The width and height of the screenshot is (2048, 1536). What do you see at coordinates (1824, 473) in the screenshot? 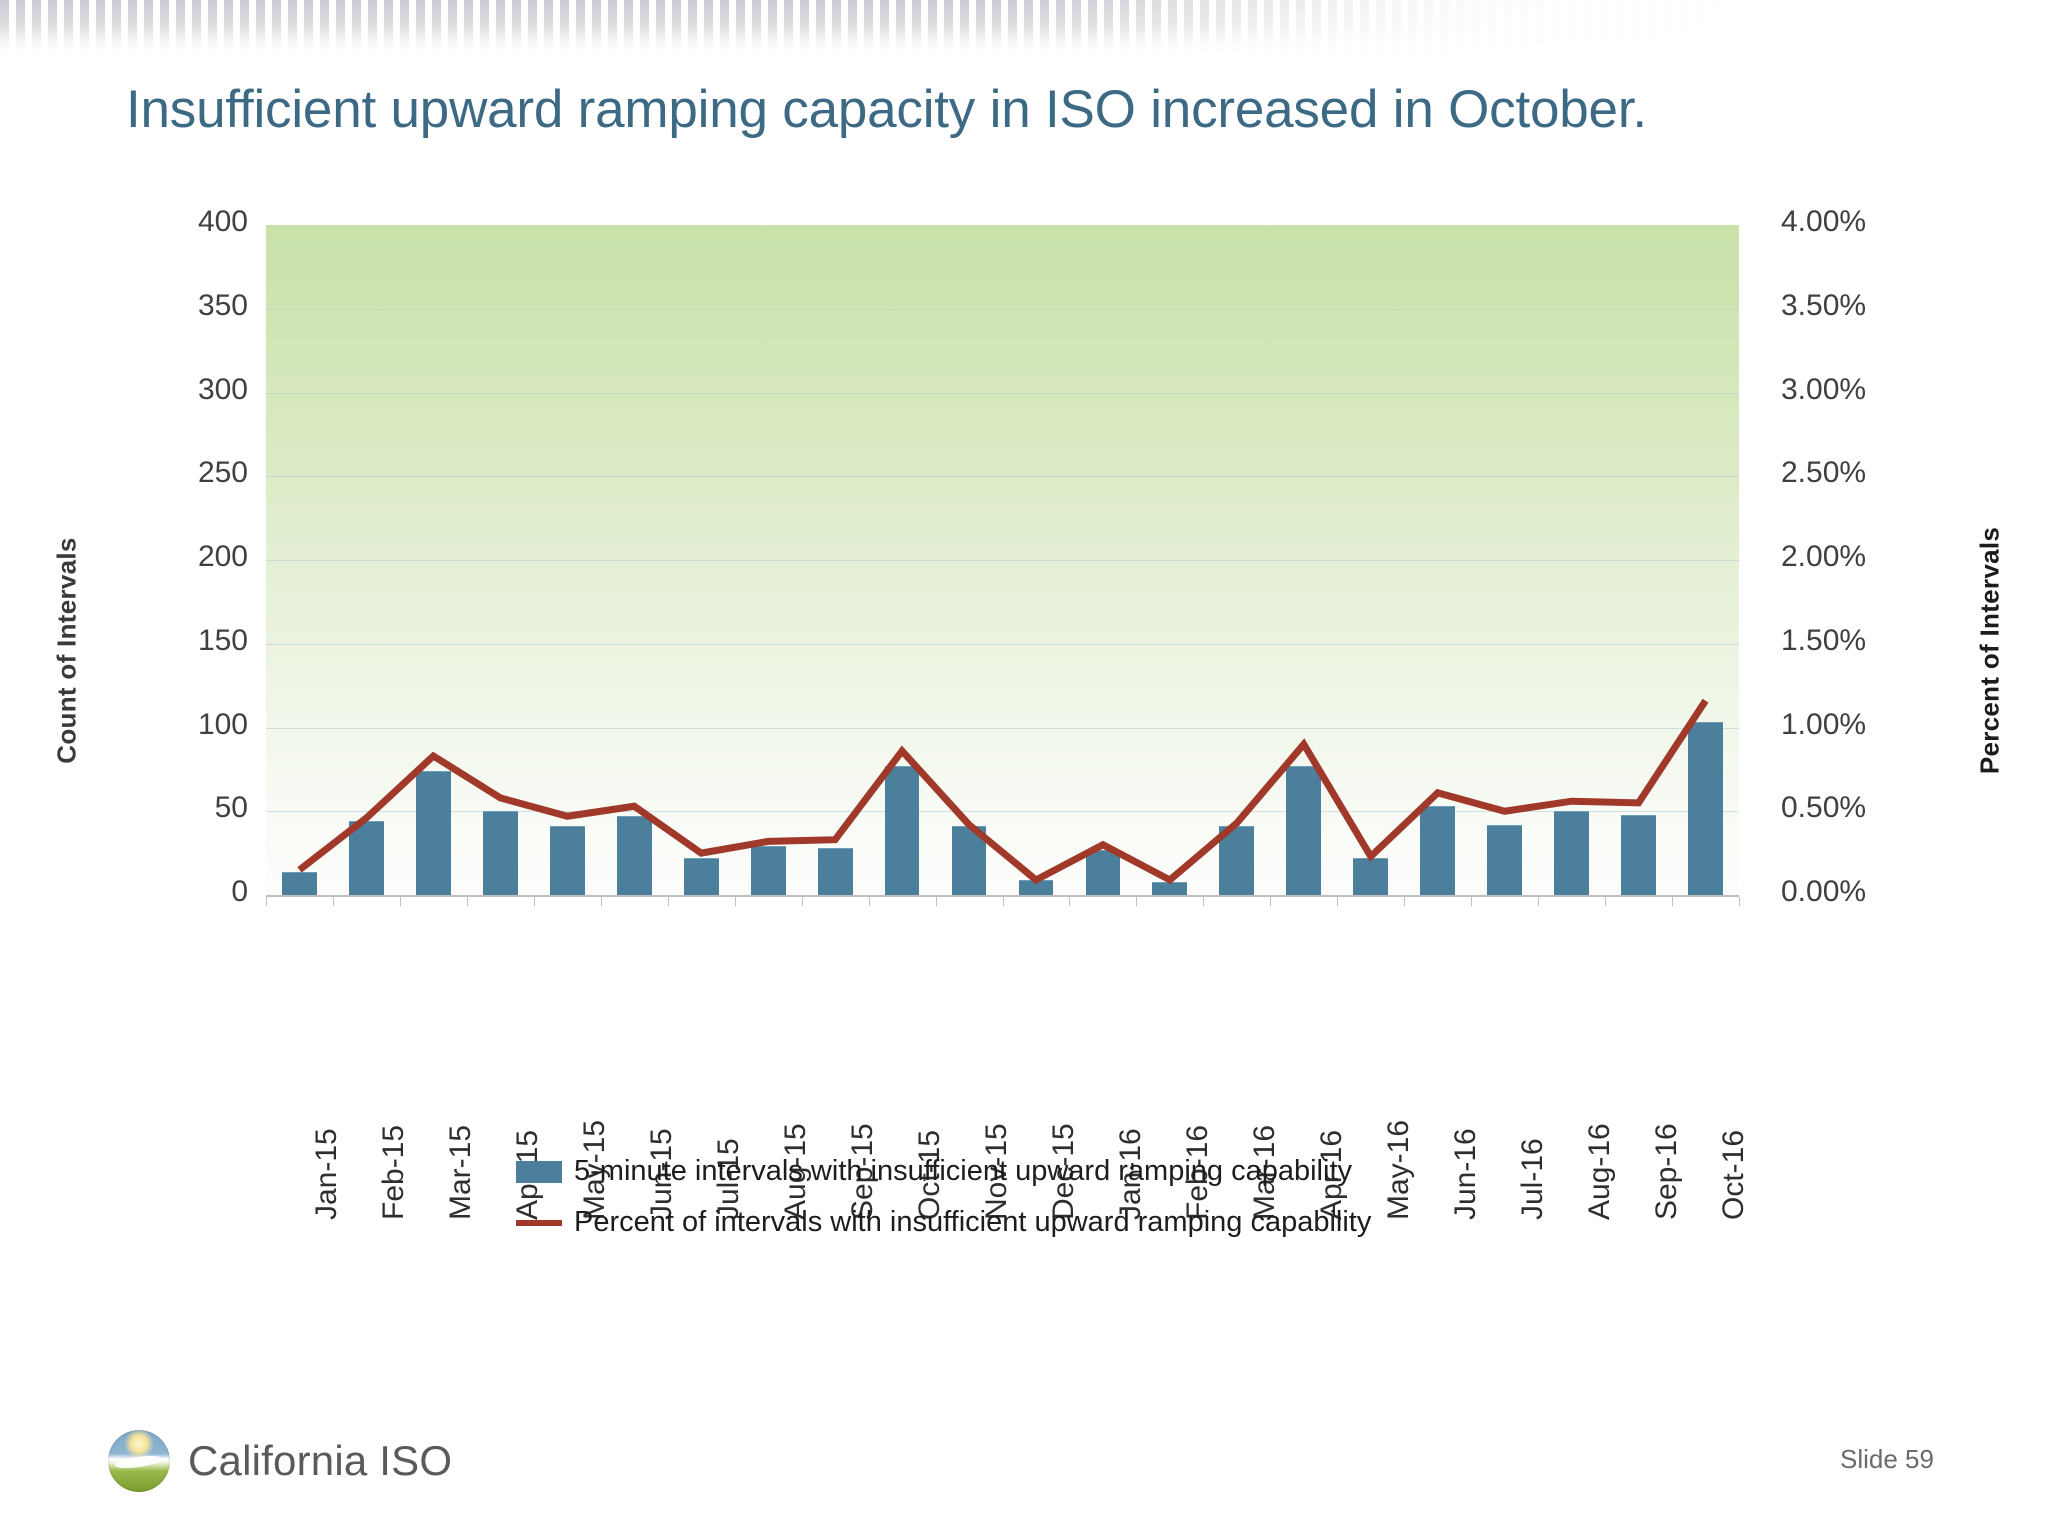
I see `y-axis-right-tick: 2.50%` at bounding box center [1824, 473].